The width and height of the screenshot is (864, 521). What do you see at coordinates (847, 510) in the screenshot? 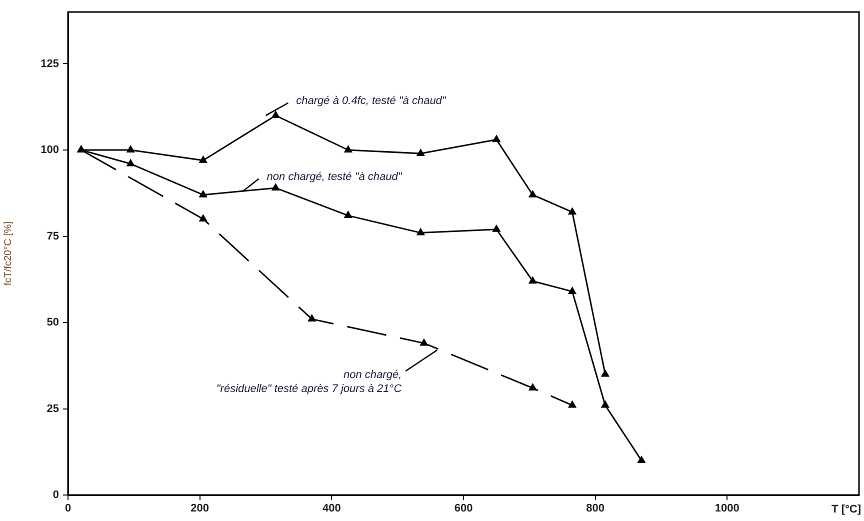
I see `x-axis-title: T [°C]` at bounding box center [847, 510].